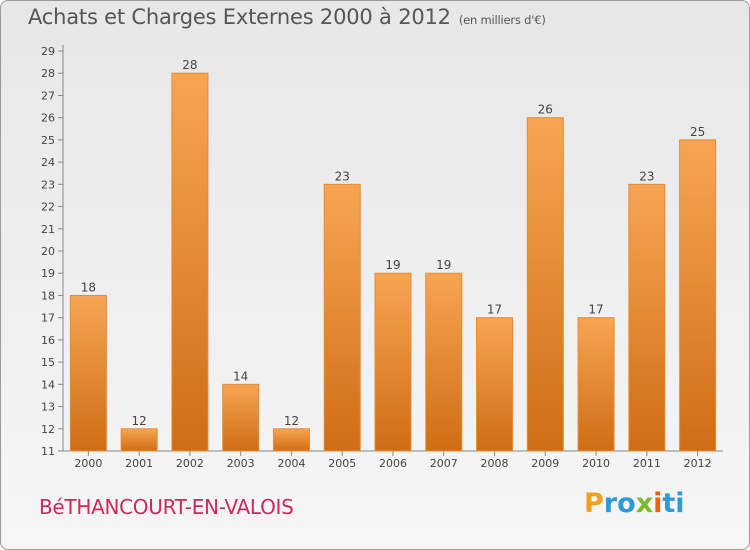  Describe the element at coordinates (48, 340) in the screenshot. I see `y-tick-label: 16` at that location.